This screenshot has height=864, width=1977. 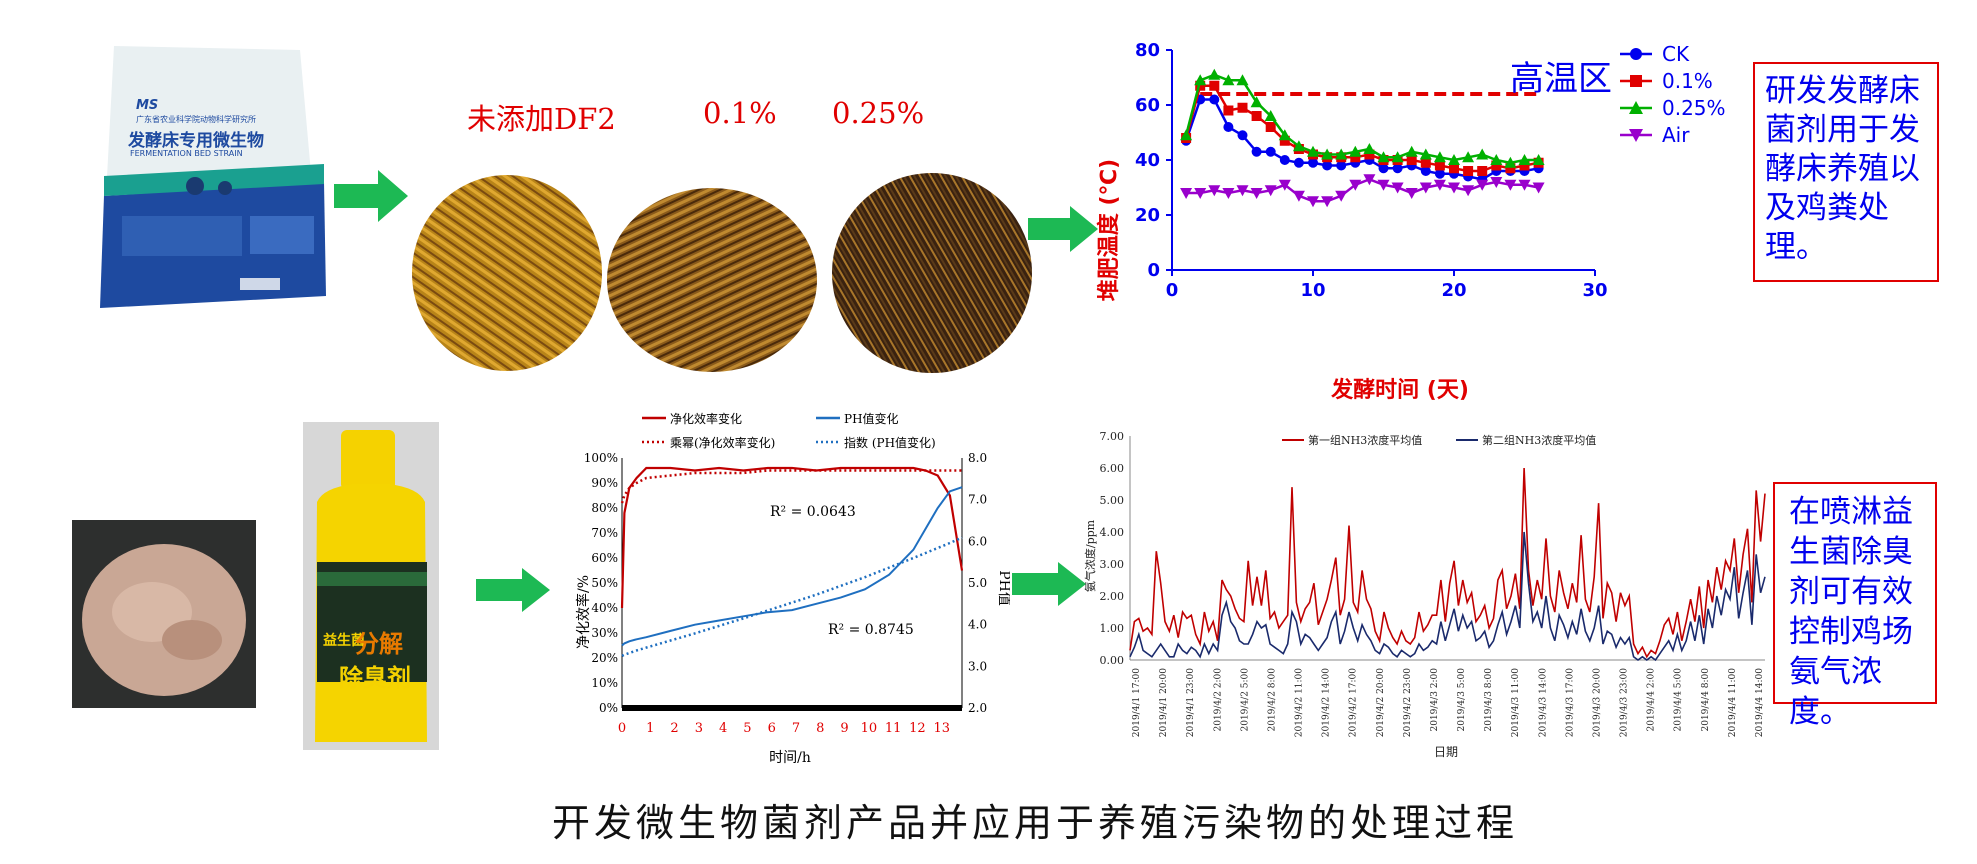 What do you see at coordinates (722, 442) in the screenshot?
I see `legend-label: 乘幂(净化效率变化)` at bounding box center [722, 442].